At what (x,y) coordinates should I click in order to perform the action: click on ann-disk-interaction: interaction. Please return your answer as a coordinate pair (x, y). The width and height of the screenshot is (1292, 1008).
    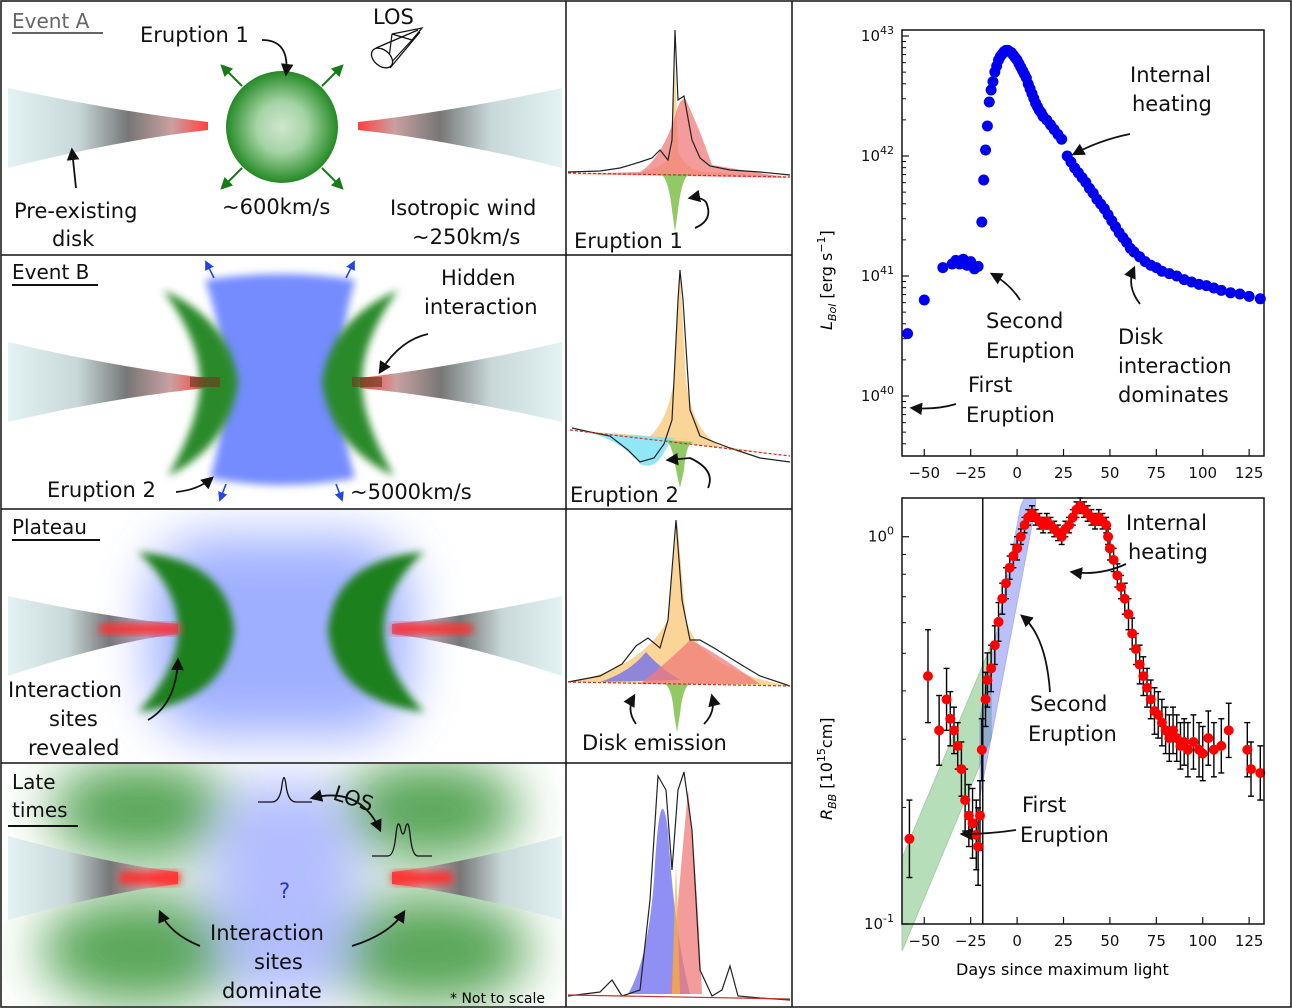
    Looking at the image, I should click on (1175, 366).